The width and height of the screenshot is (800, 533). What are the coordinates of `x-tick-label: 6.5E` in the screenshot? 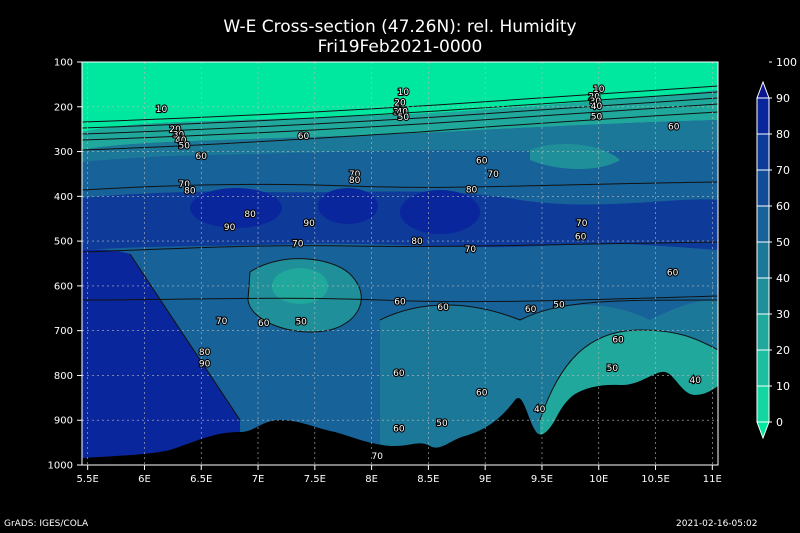 It's located at (201, 479).